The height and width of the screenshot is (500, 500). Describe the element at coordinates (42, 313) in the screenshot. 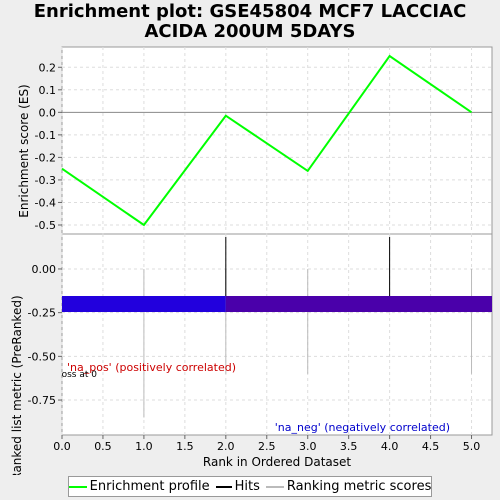

I see `bottom-y-tick-label: -0.25` at that location.